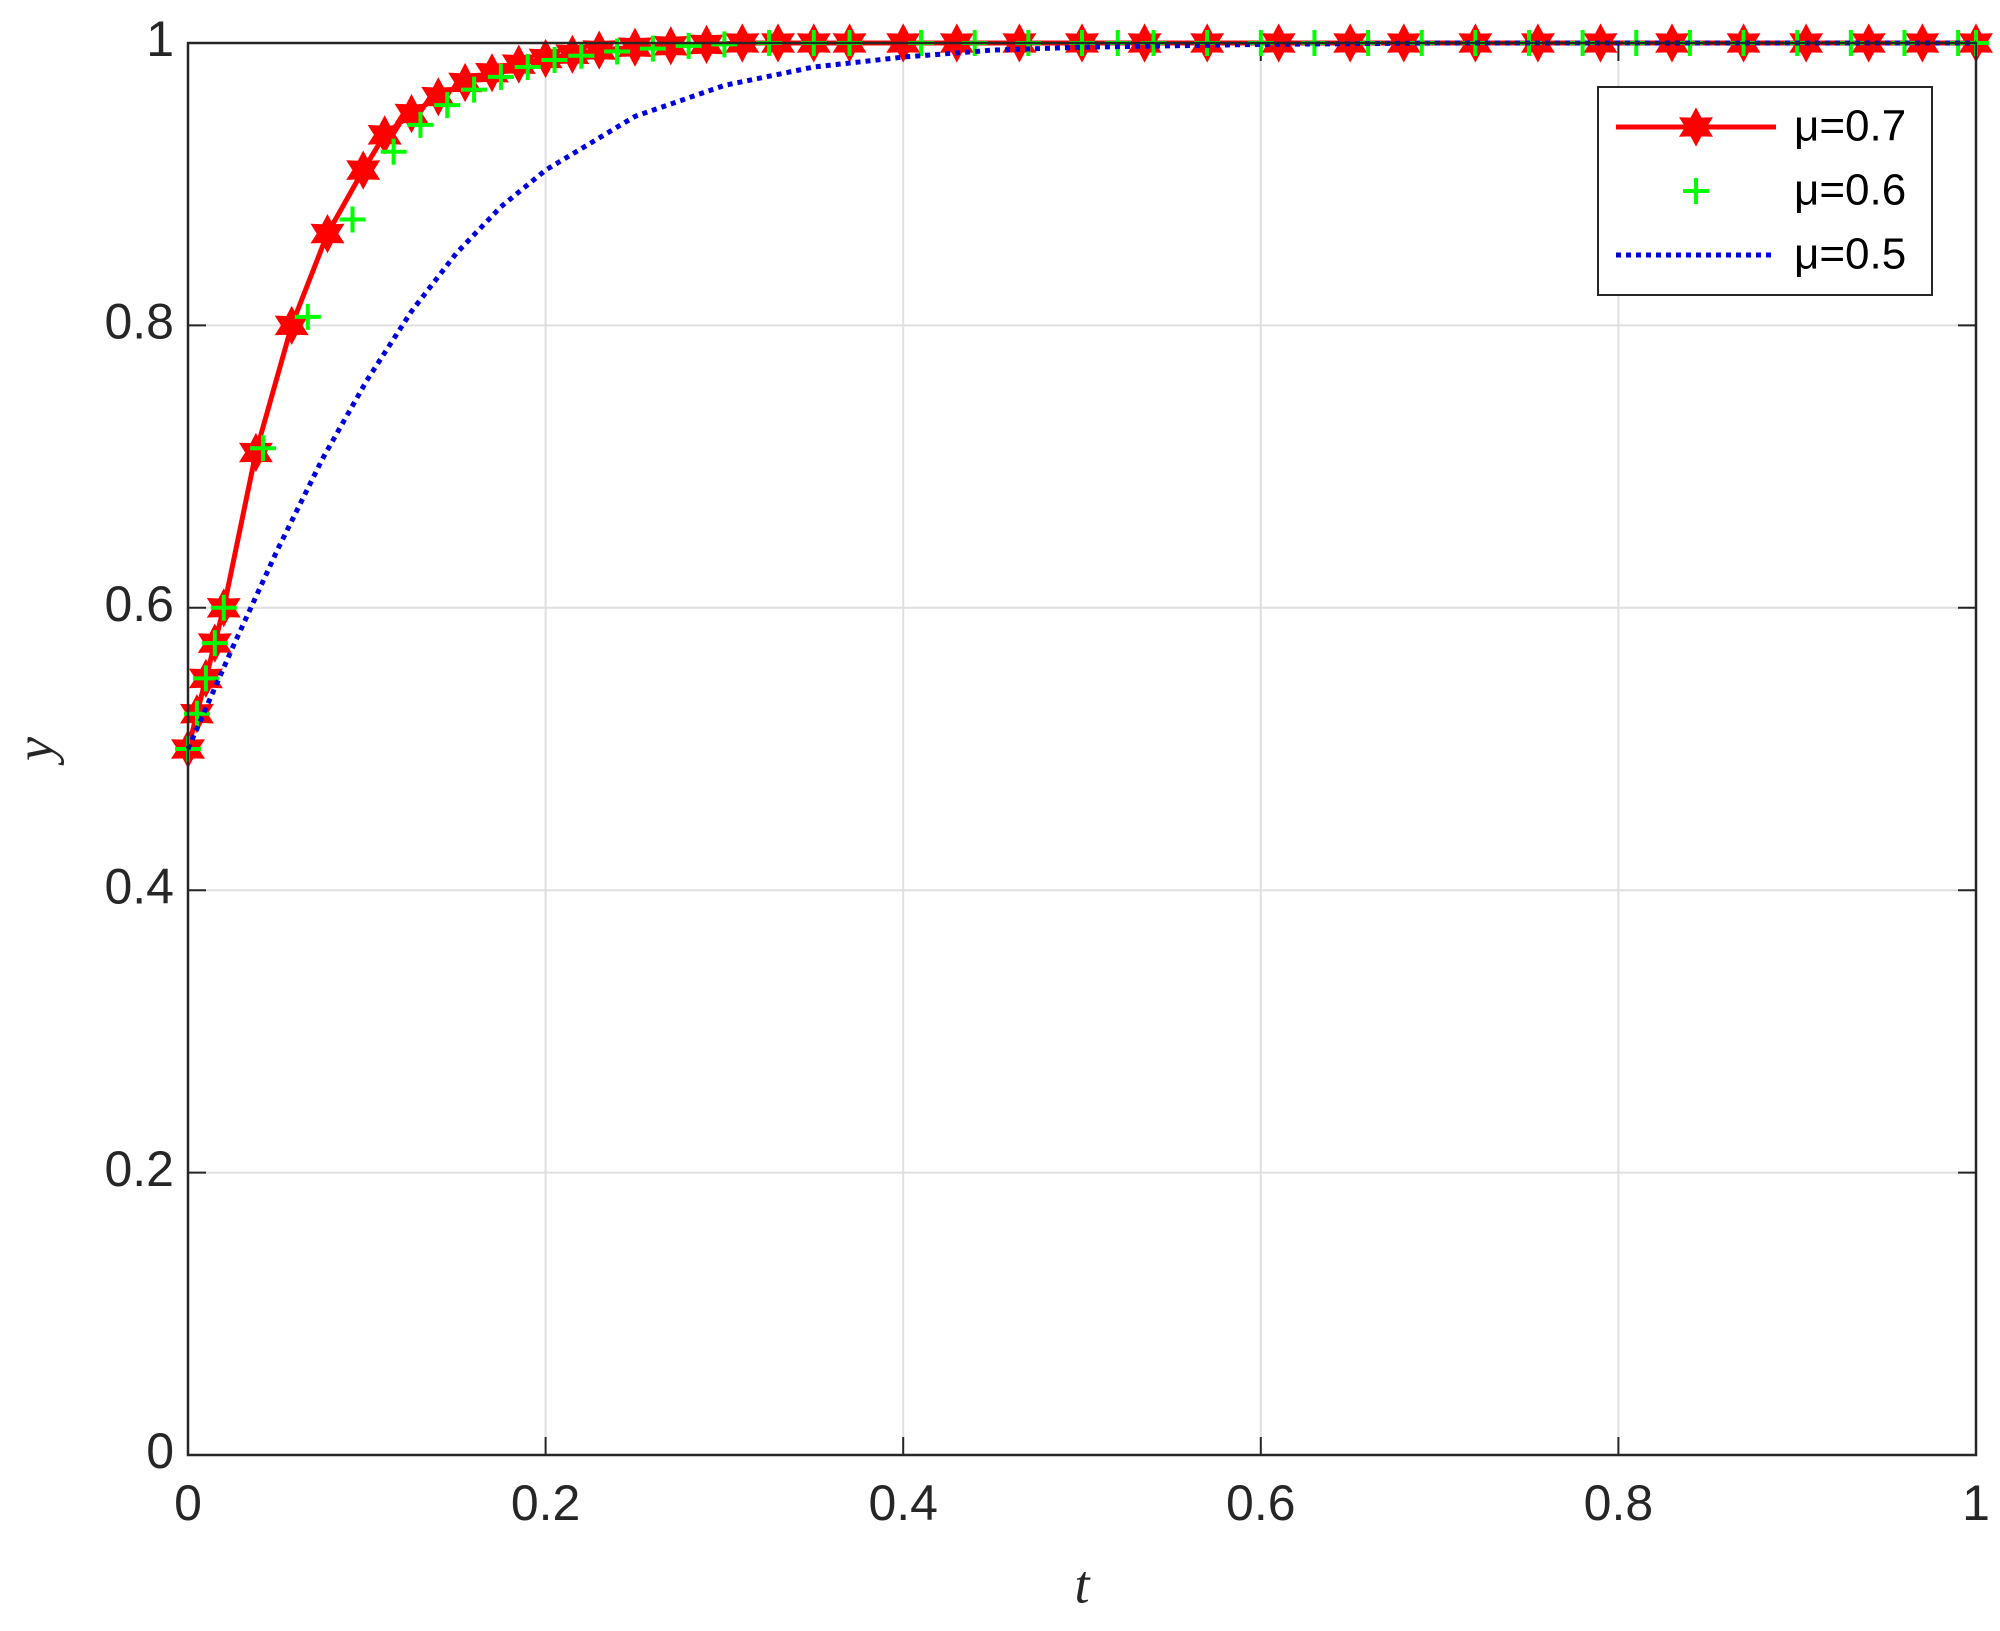 This screenshot has height=1631, width=2000. Describe the element at coordinates (1976, 1503) in the screenshot. I see `x-tick-label: 1` at that location.